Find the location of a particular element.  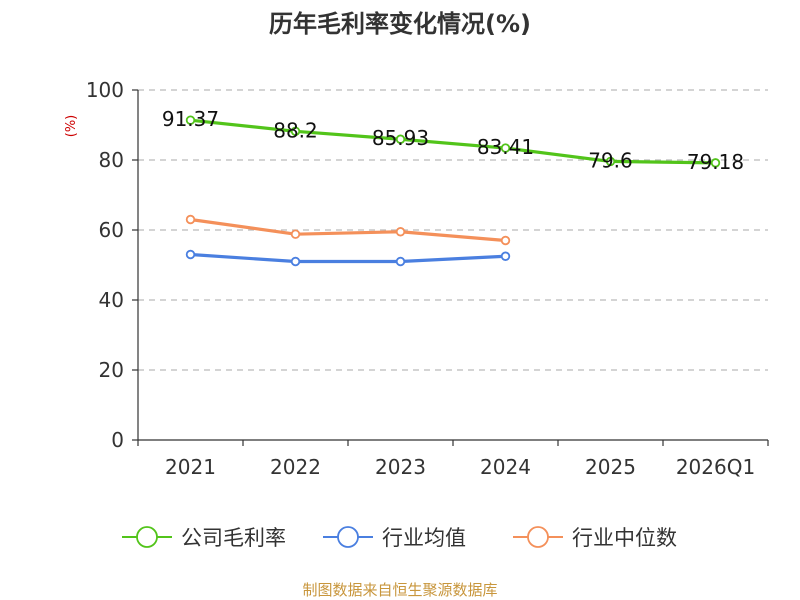

x-tick-label-2023: 2023 is located at coordinates (400, 467).